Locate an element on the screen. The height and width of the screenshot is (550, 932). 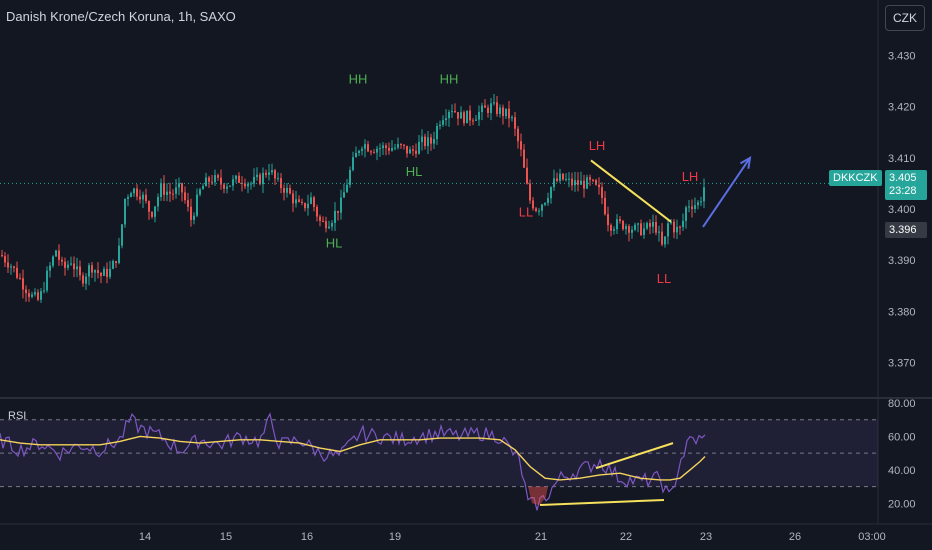
rsi-oversold-fill is located at coordinates (538, 495).